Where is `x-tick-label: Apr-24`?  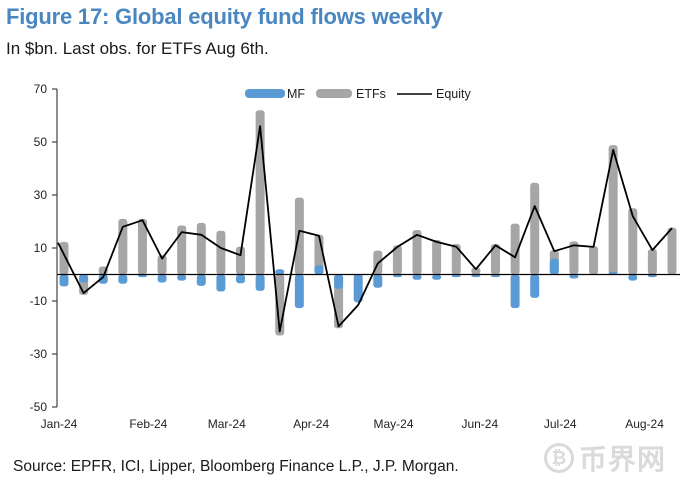
x-tick-label: Apr-24 is located at coordinates (311, 424).